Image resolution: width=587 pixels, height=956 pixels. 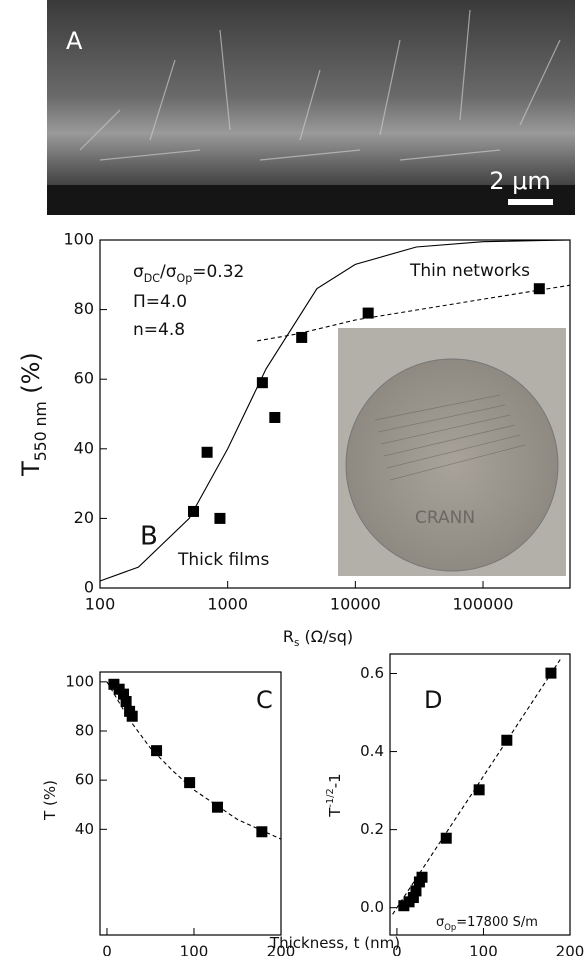 I want to click on nanowires, so click(x=320, y=85).